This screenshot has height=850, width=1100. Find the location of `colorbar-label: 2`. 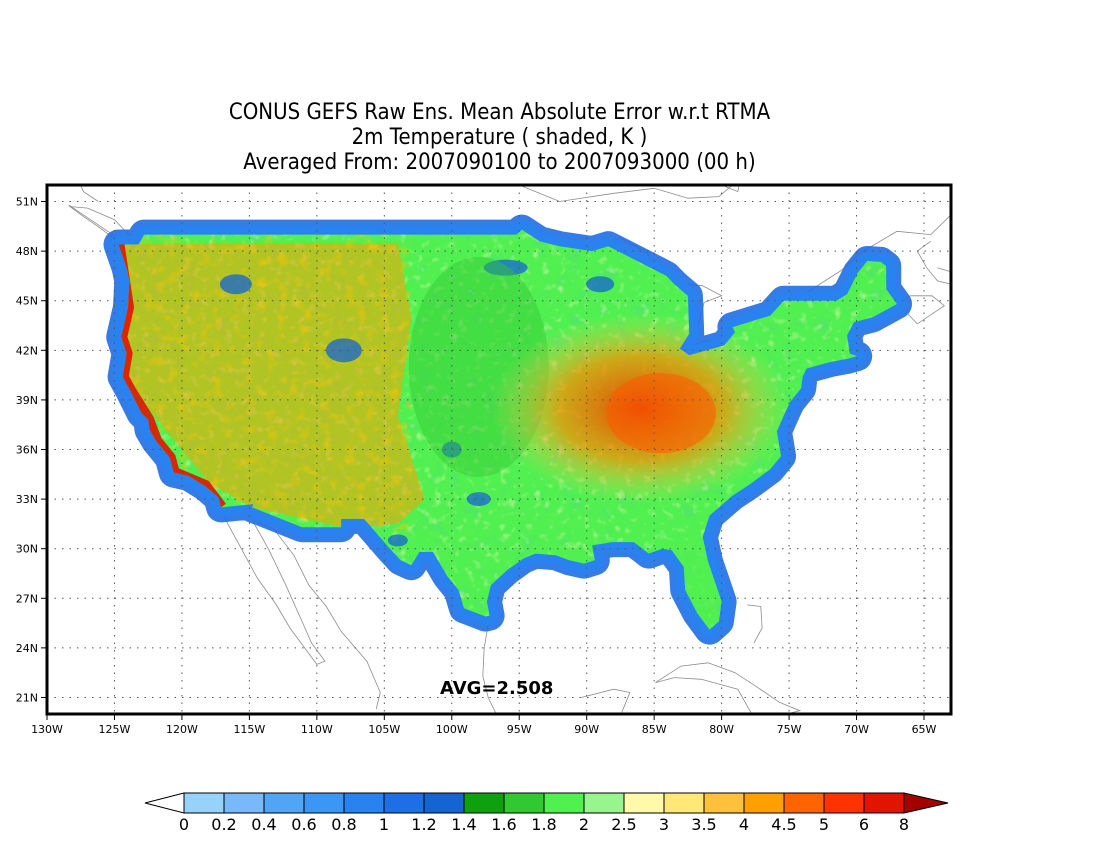

colorbar-label: 2 is located at coordinates (584, 824).